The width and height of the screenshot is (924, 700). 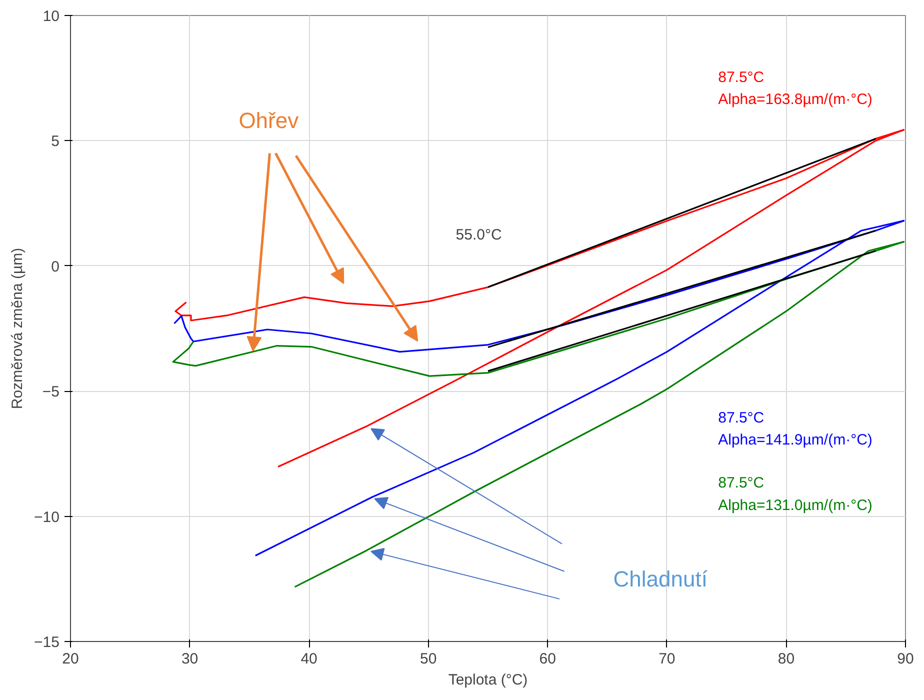 What do you see at coordinates (488, 680) in the screenshot?
I see `x-axis-title: Teplota (°C)` at bounding box center [488, 680].